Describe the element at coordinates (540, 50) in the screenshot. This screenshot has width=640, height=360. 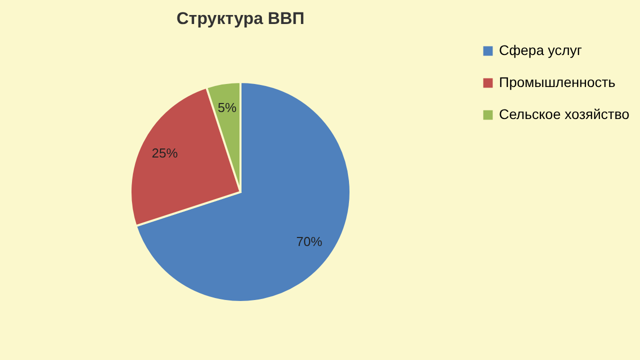
I see `legend-label: Сфера услуг` at that location.